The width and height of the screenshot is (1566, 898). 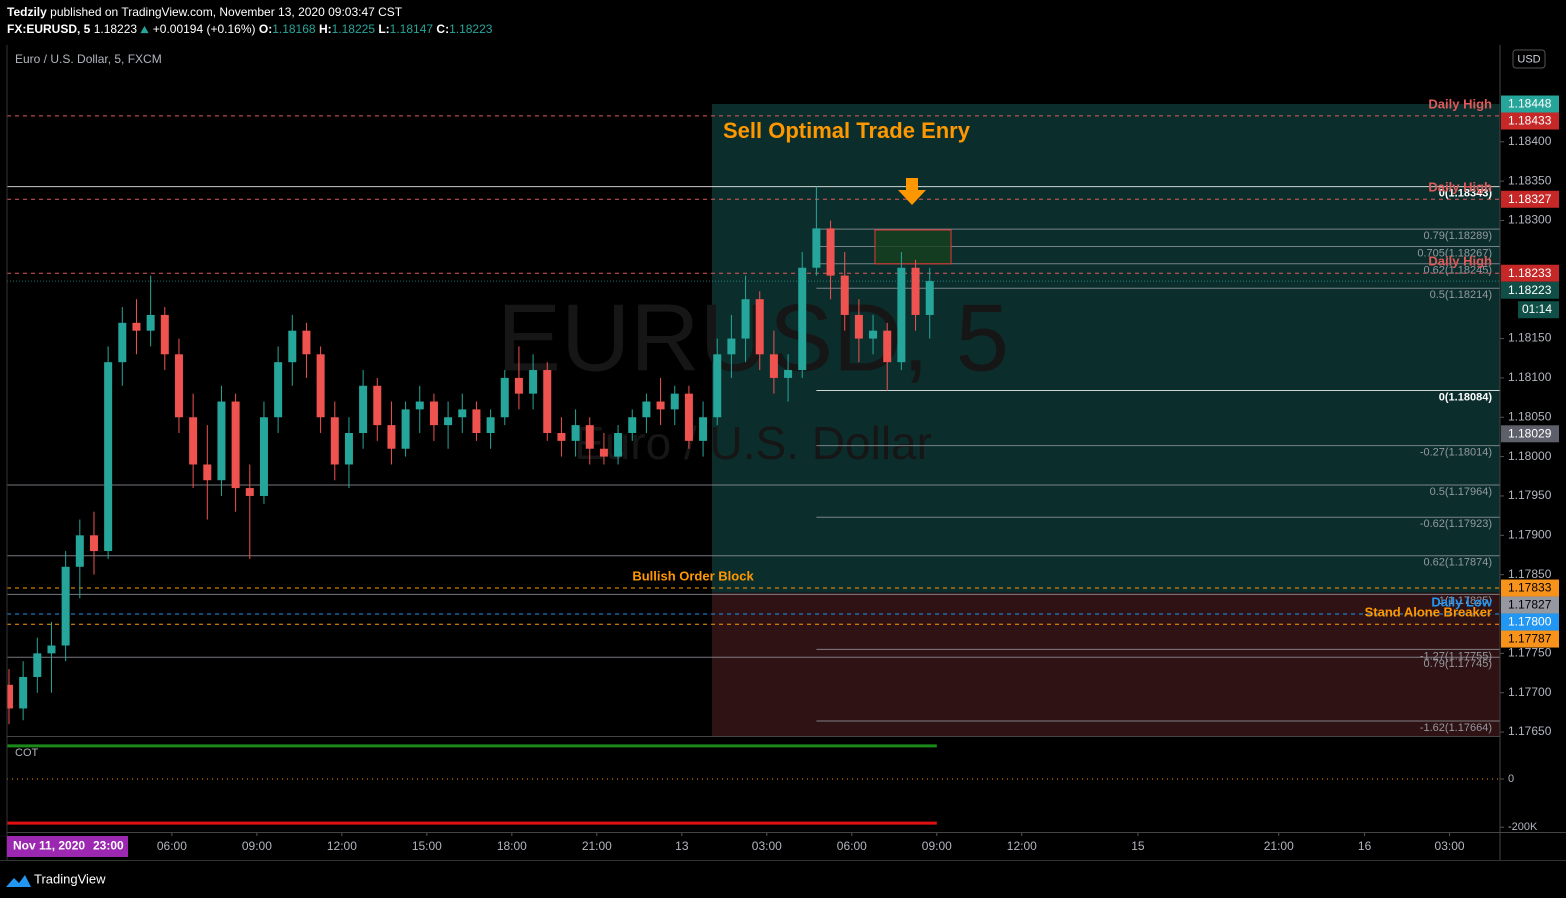 I want to click on x-tick-label: 03:00, so click(x=1450, y=846).